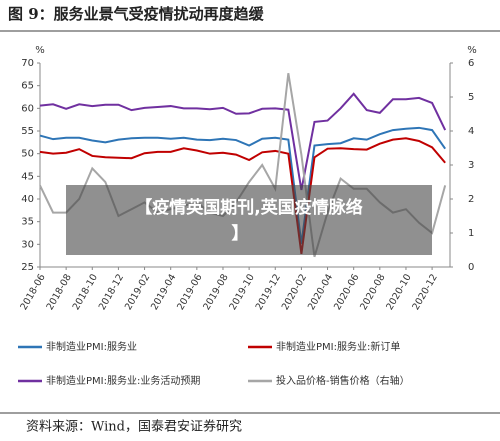 The height and width of the screenshot is (441, 500). I want to click on x-tick-label: 2019-12, so click(268, 292).